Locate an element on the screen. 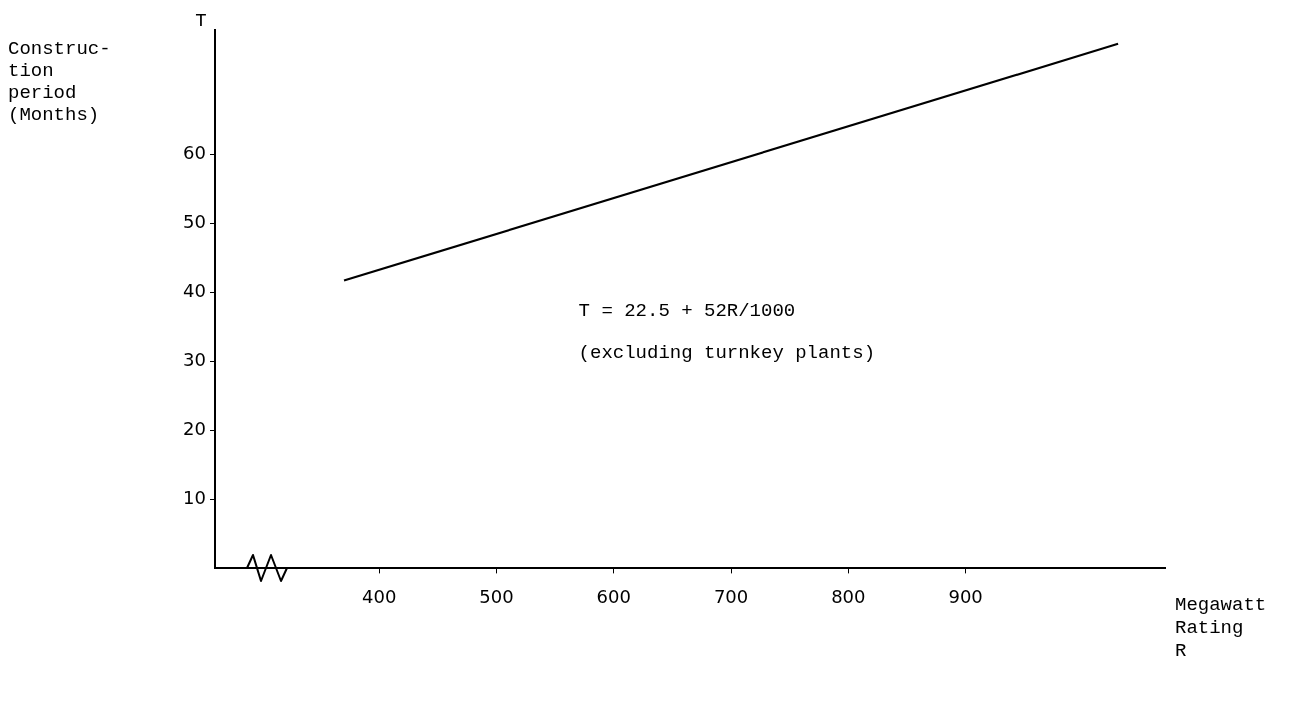  text: T is located at coordinates (201, 21).